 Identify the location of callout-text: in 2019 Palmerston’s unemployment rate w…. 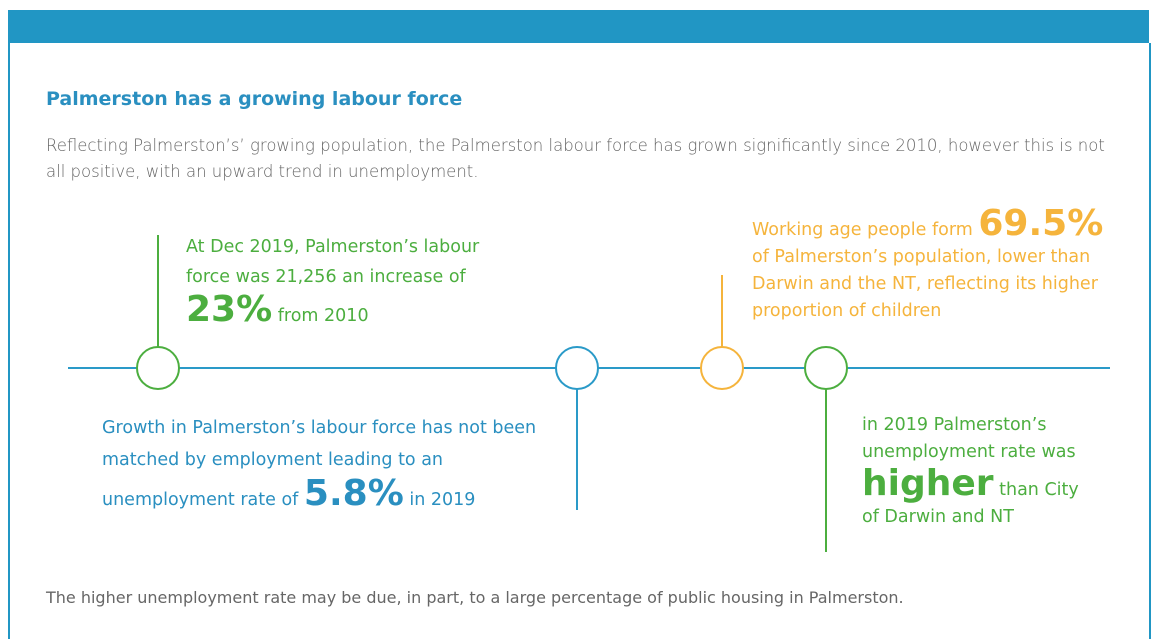
(969, 438).